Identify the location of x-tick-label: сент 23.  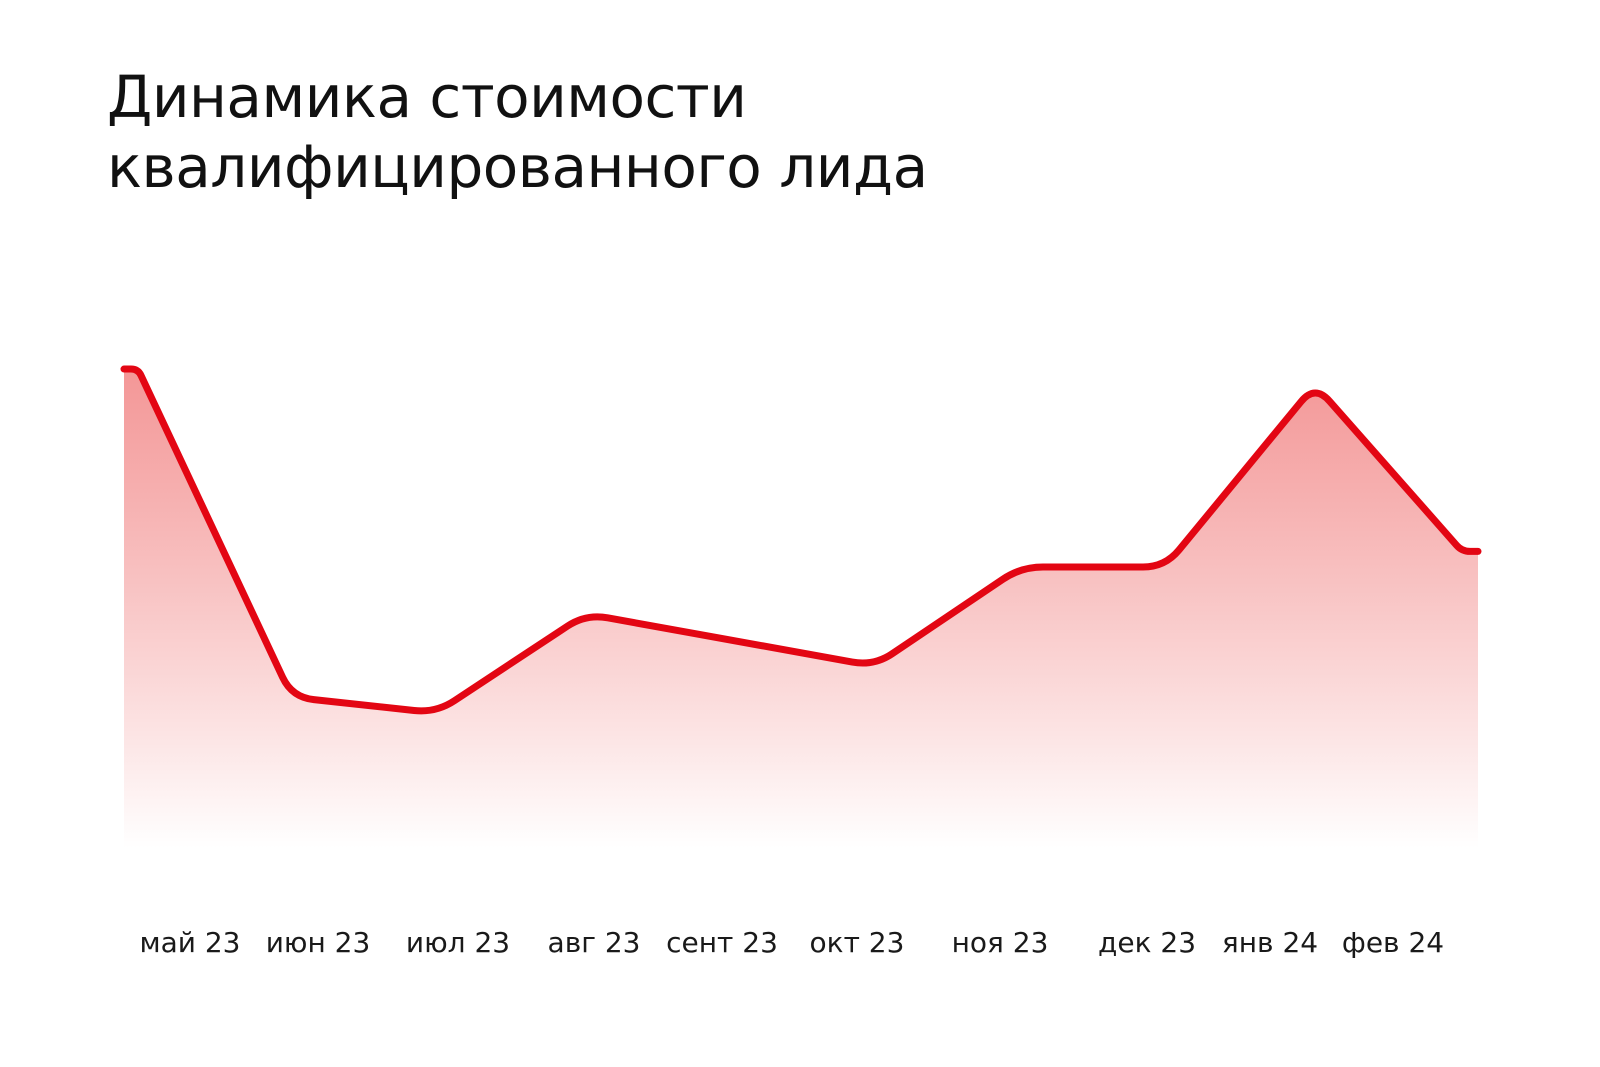
(722, 942).